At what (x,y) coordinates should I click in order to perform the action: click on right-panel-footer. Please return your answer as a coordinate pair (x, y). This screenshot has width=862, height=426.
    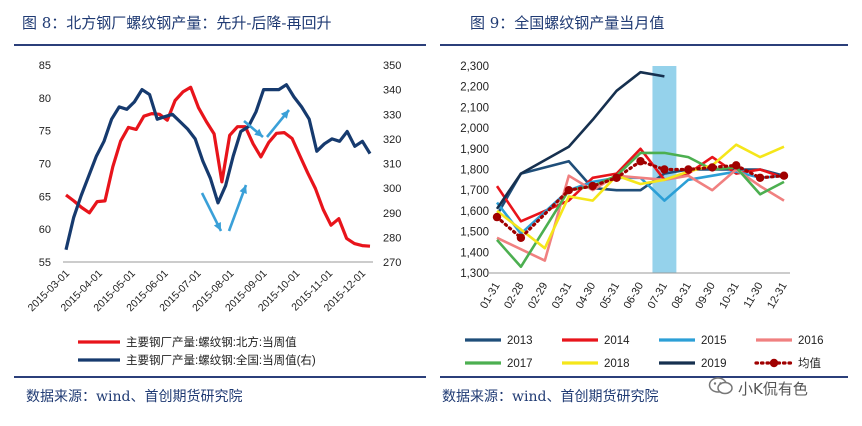
    Looking at the image, I should click on (644, 397).